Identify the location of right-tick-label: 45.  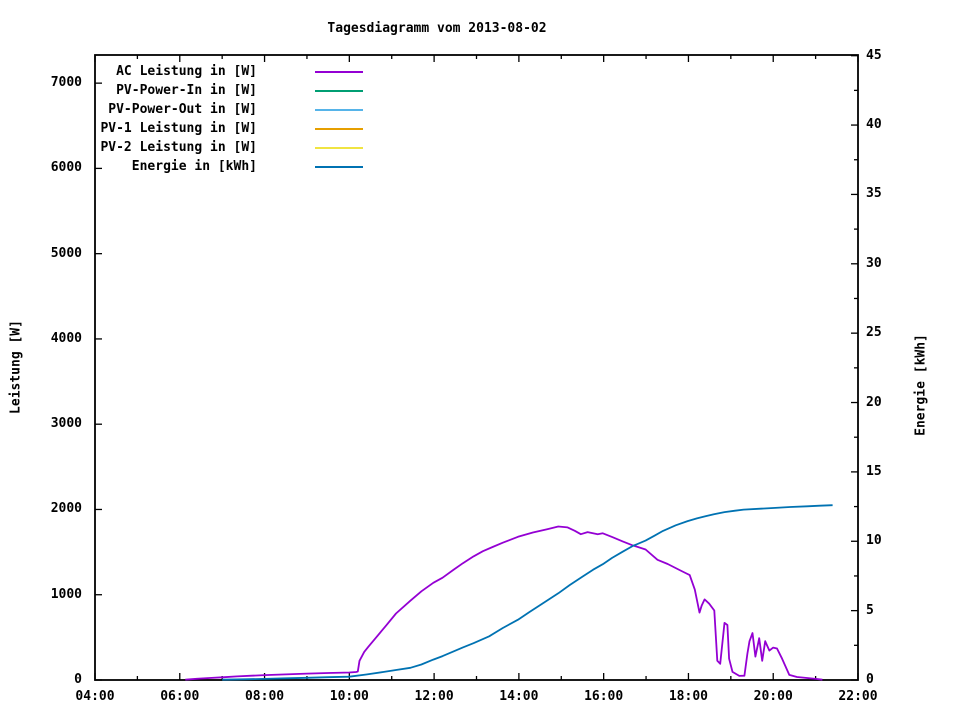
(874, 55).